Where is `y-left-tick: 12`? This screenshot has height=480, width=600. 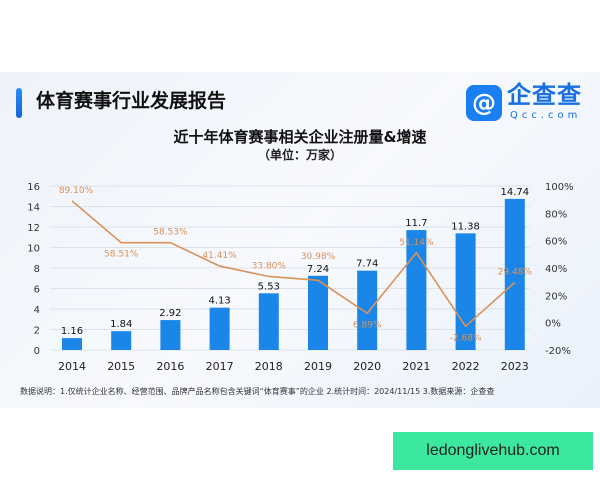
y-left-tick: 12 is located at coordinates (33, 228).